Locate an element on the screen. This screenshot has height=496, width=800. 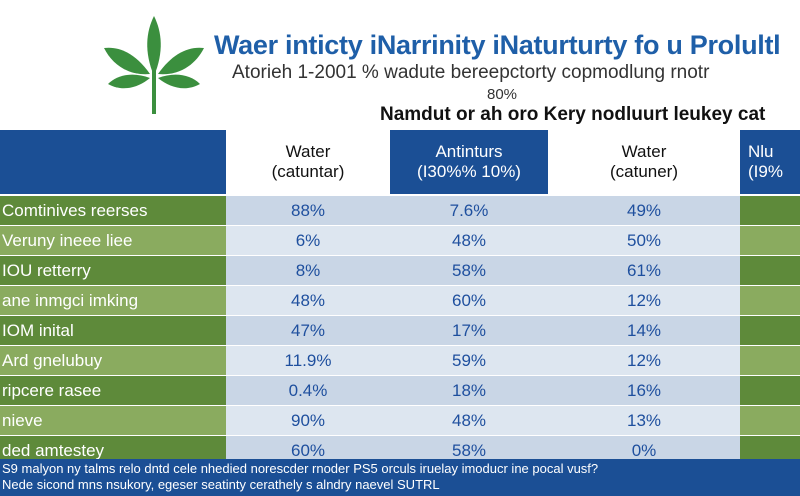
column-header-2: Antinturs (I30%% 10%) is located at coordinates (469, 162).